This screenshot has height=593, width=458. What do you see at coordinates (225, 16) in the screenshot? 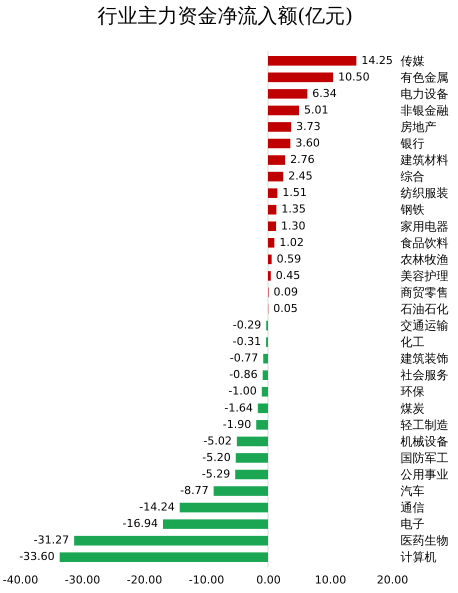
I see `chart-title: 行业主力资金净流入额(亿元)` at bounding box center [225, 16].